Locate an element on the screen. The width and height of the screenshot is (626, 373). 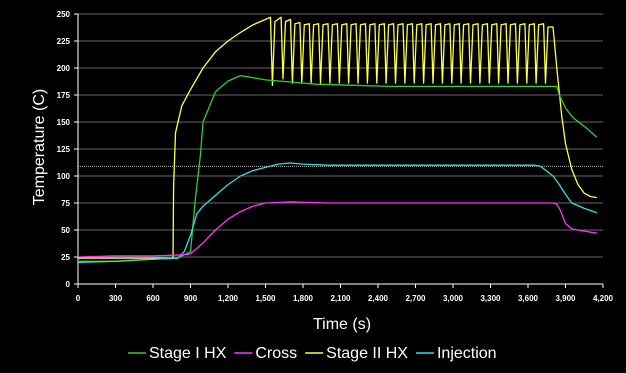
legend-label-cross: Cross is located at coordinates (276, 353).